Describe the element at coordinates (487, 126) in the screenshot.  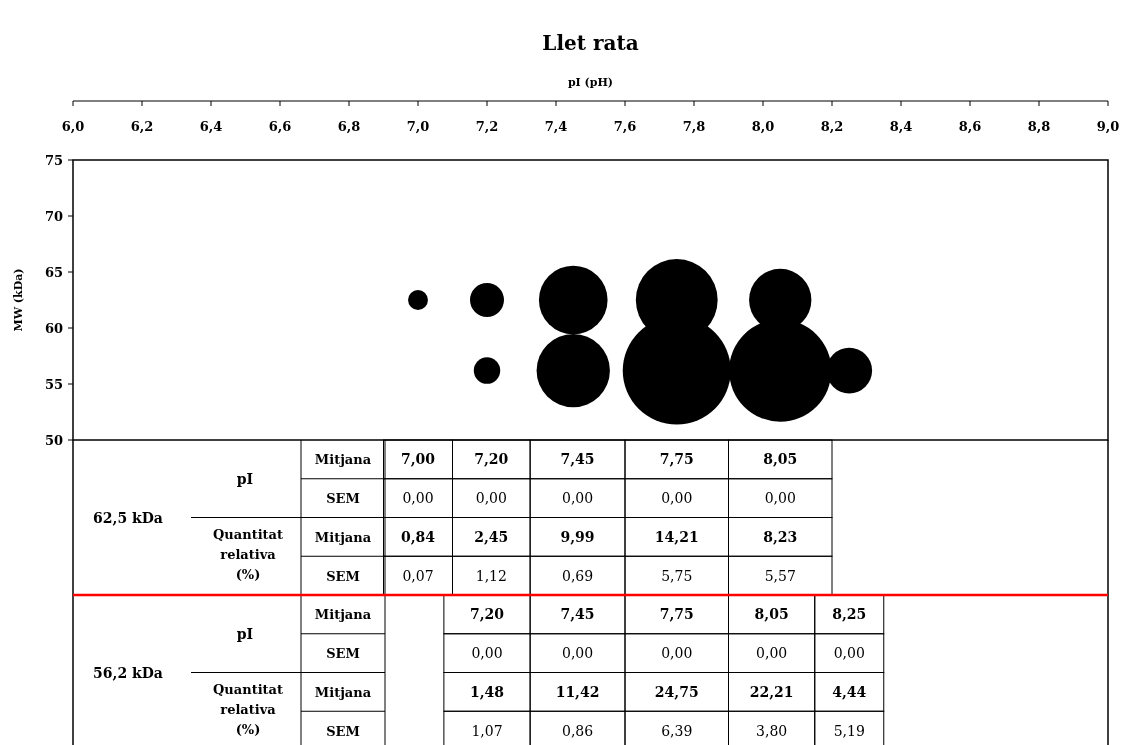
I see `x-tick-label: 7,2` at that location.